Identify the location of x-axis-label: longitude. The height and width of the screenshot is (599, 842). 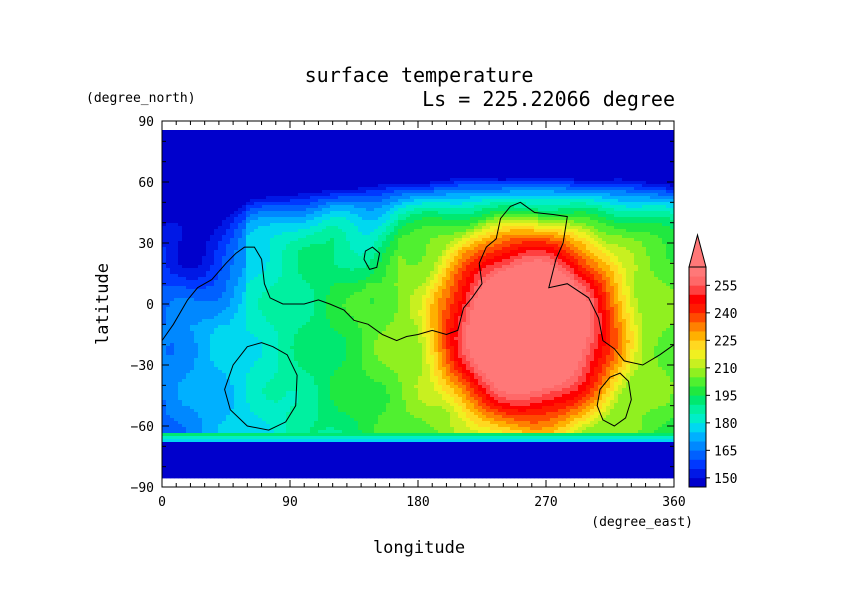
(419, 548).